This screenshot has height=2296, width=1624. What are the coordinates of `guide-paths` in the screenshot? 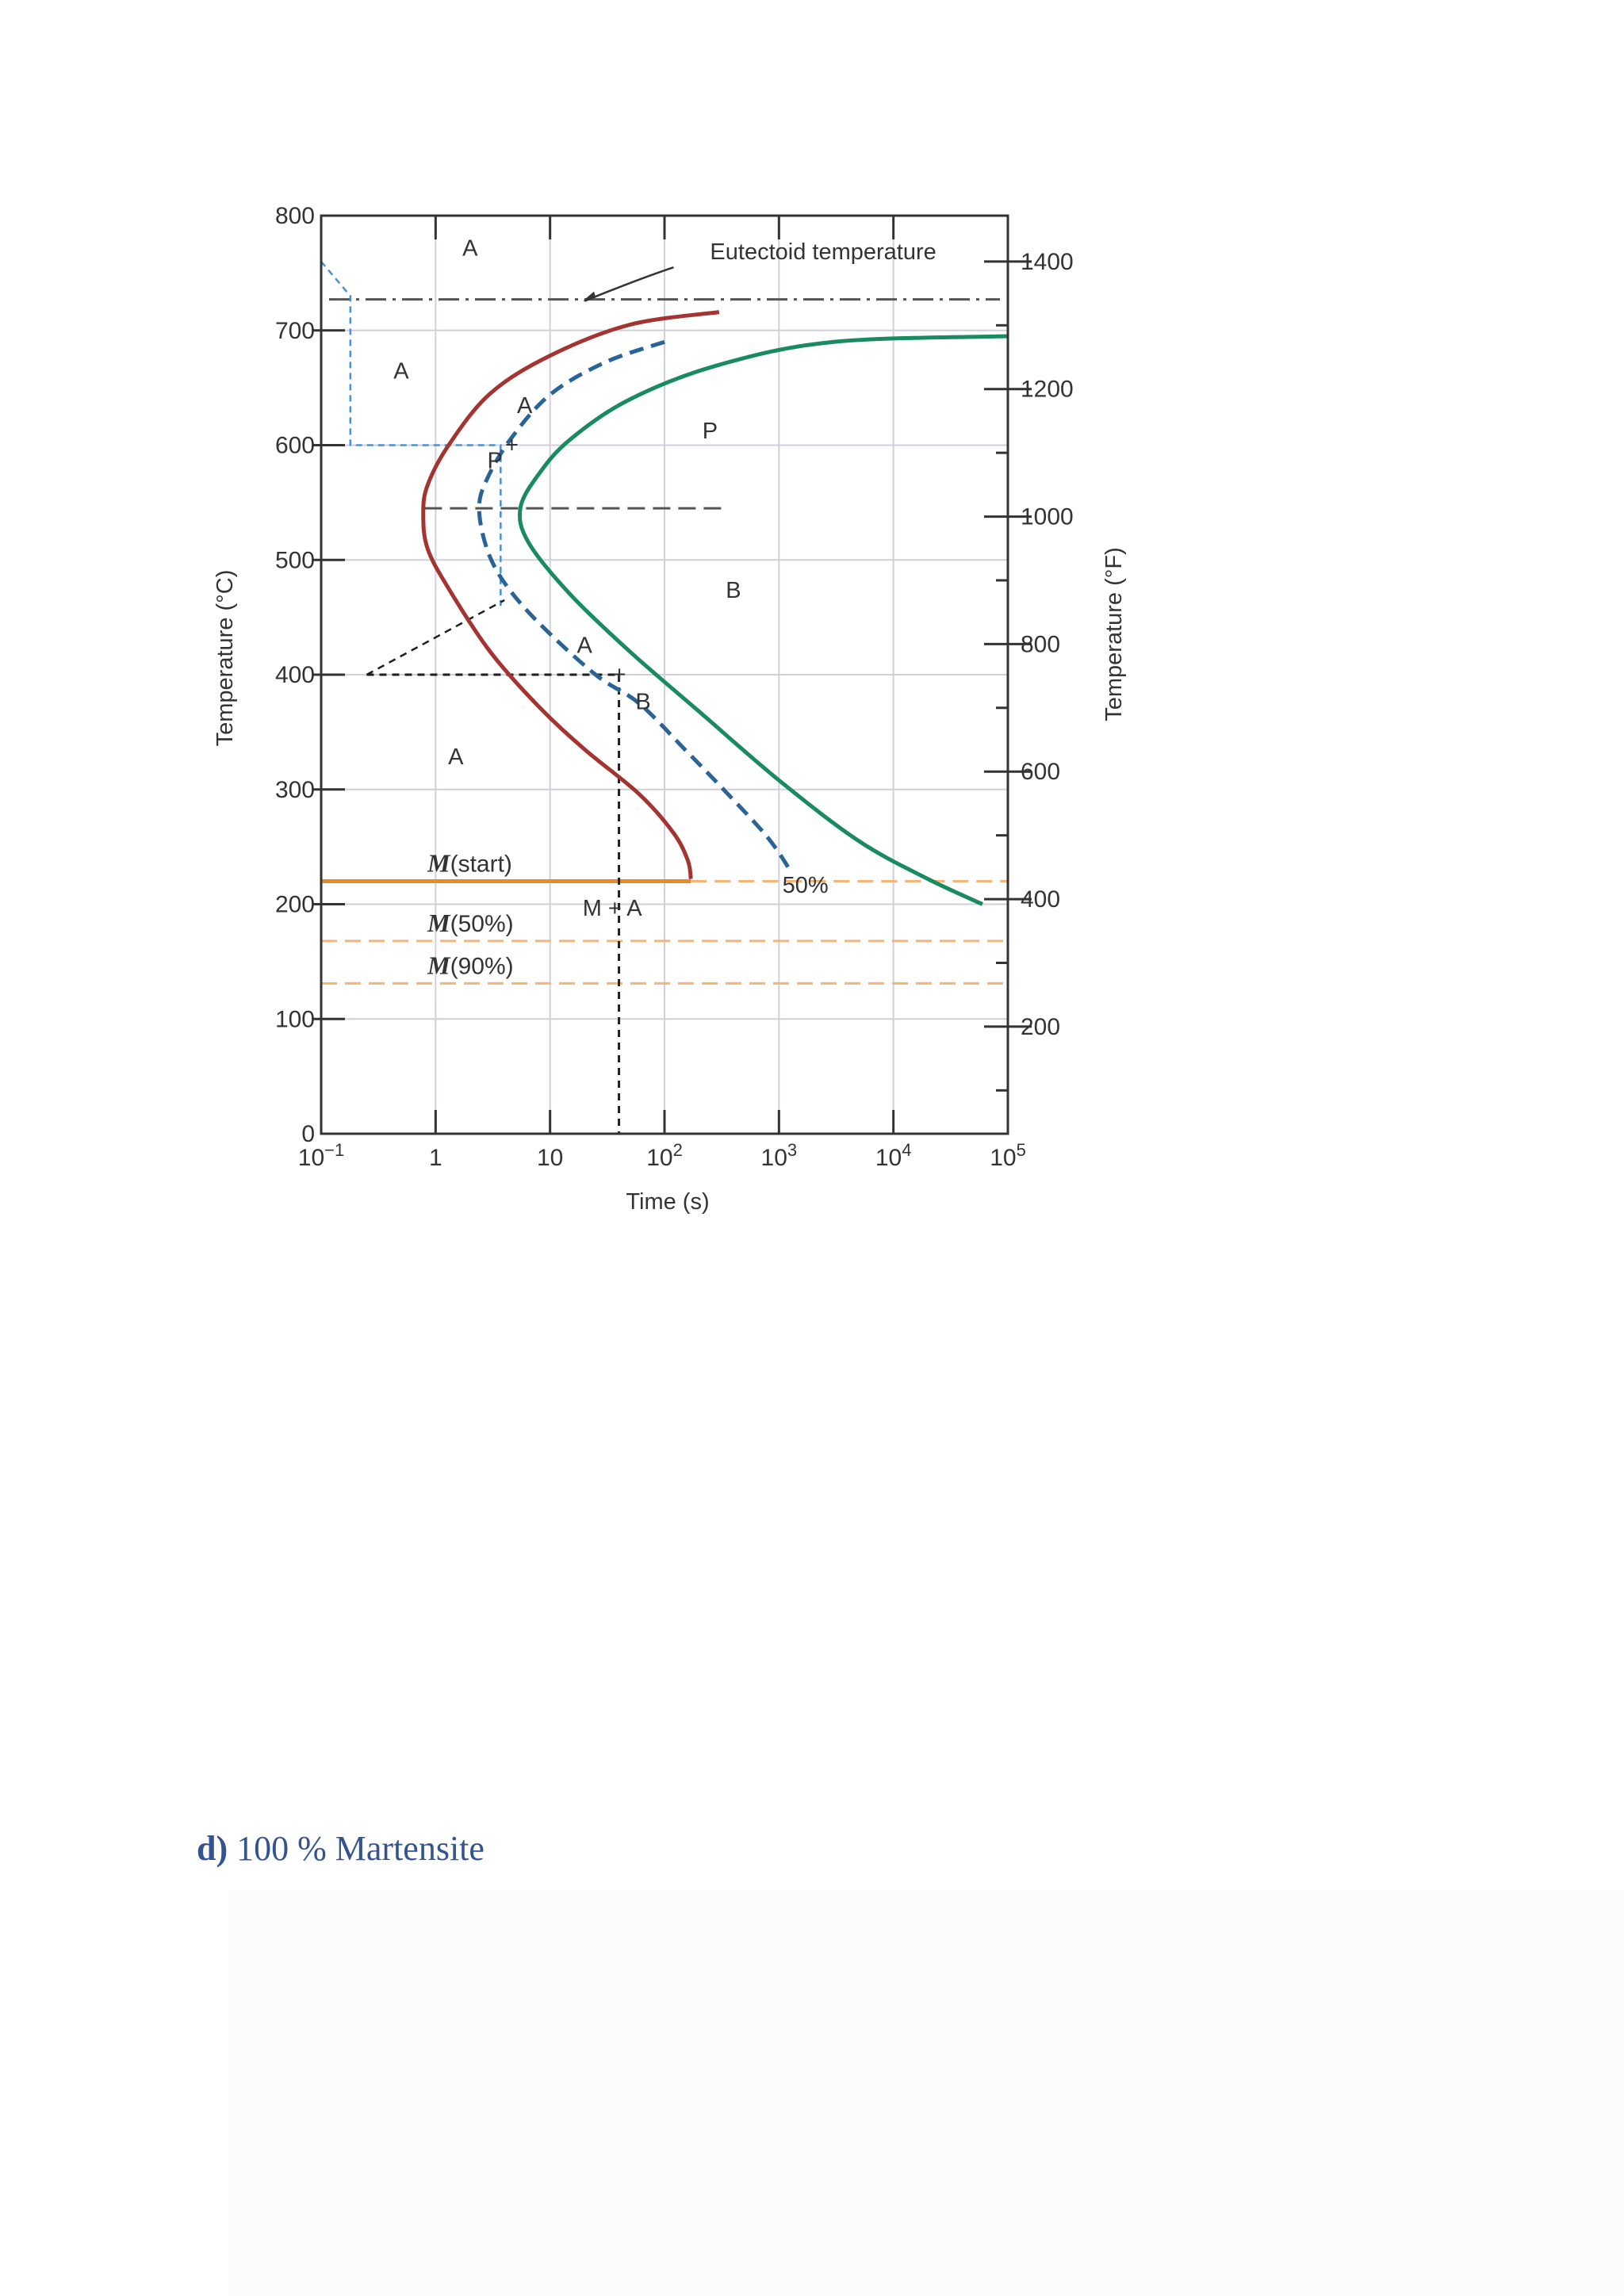 It's located at (470, 698).